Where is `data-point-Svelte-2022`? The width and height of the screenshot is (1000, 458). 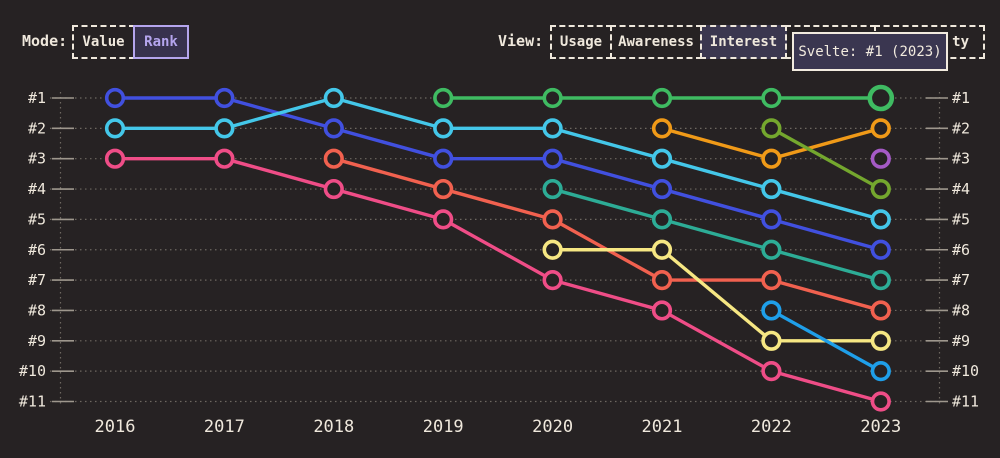 data-point-Svelte-2022 is located at coordinates (771, 98).